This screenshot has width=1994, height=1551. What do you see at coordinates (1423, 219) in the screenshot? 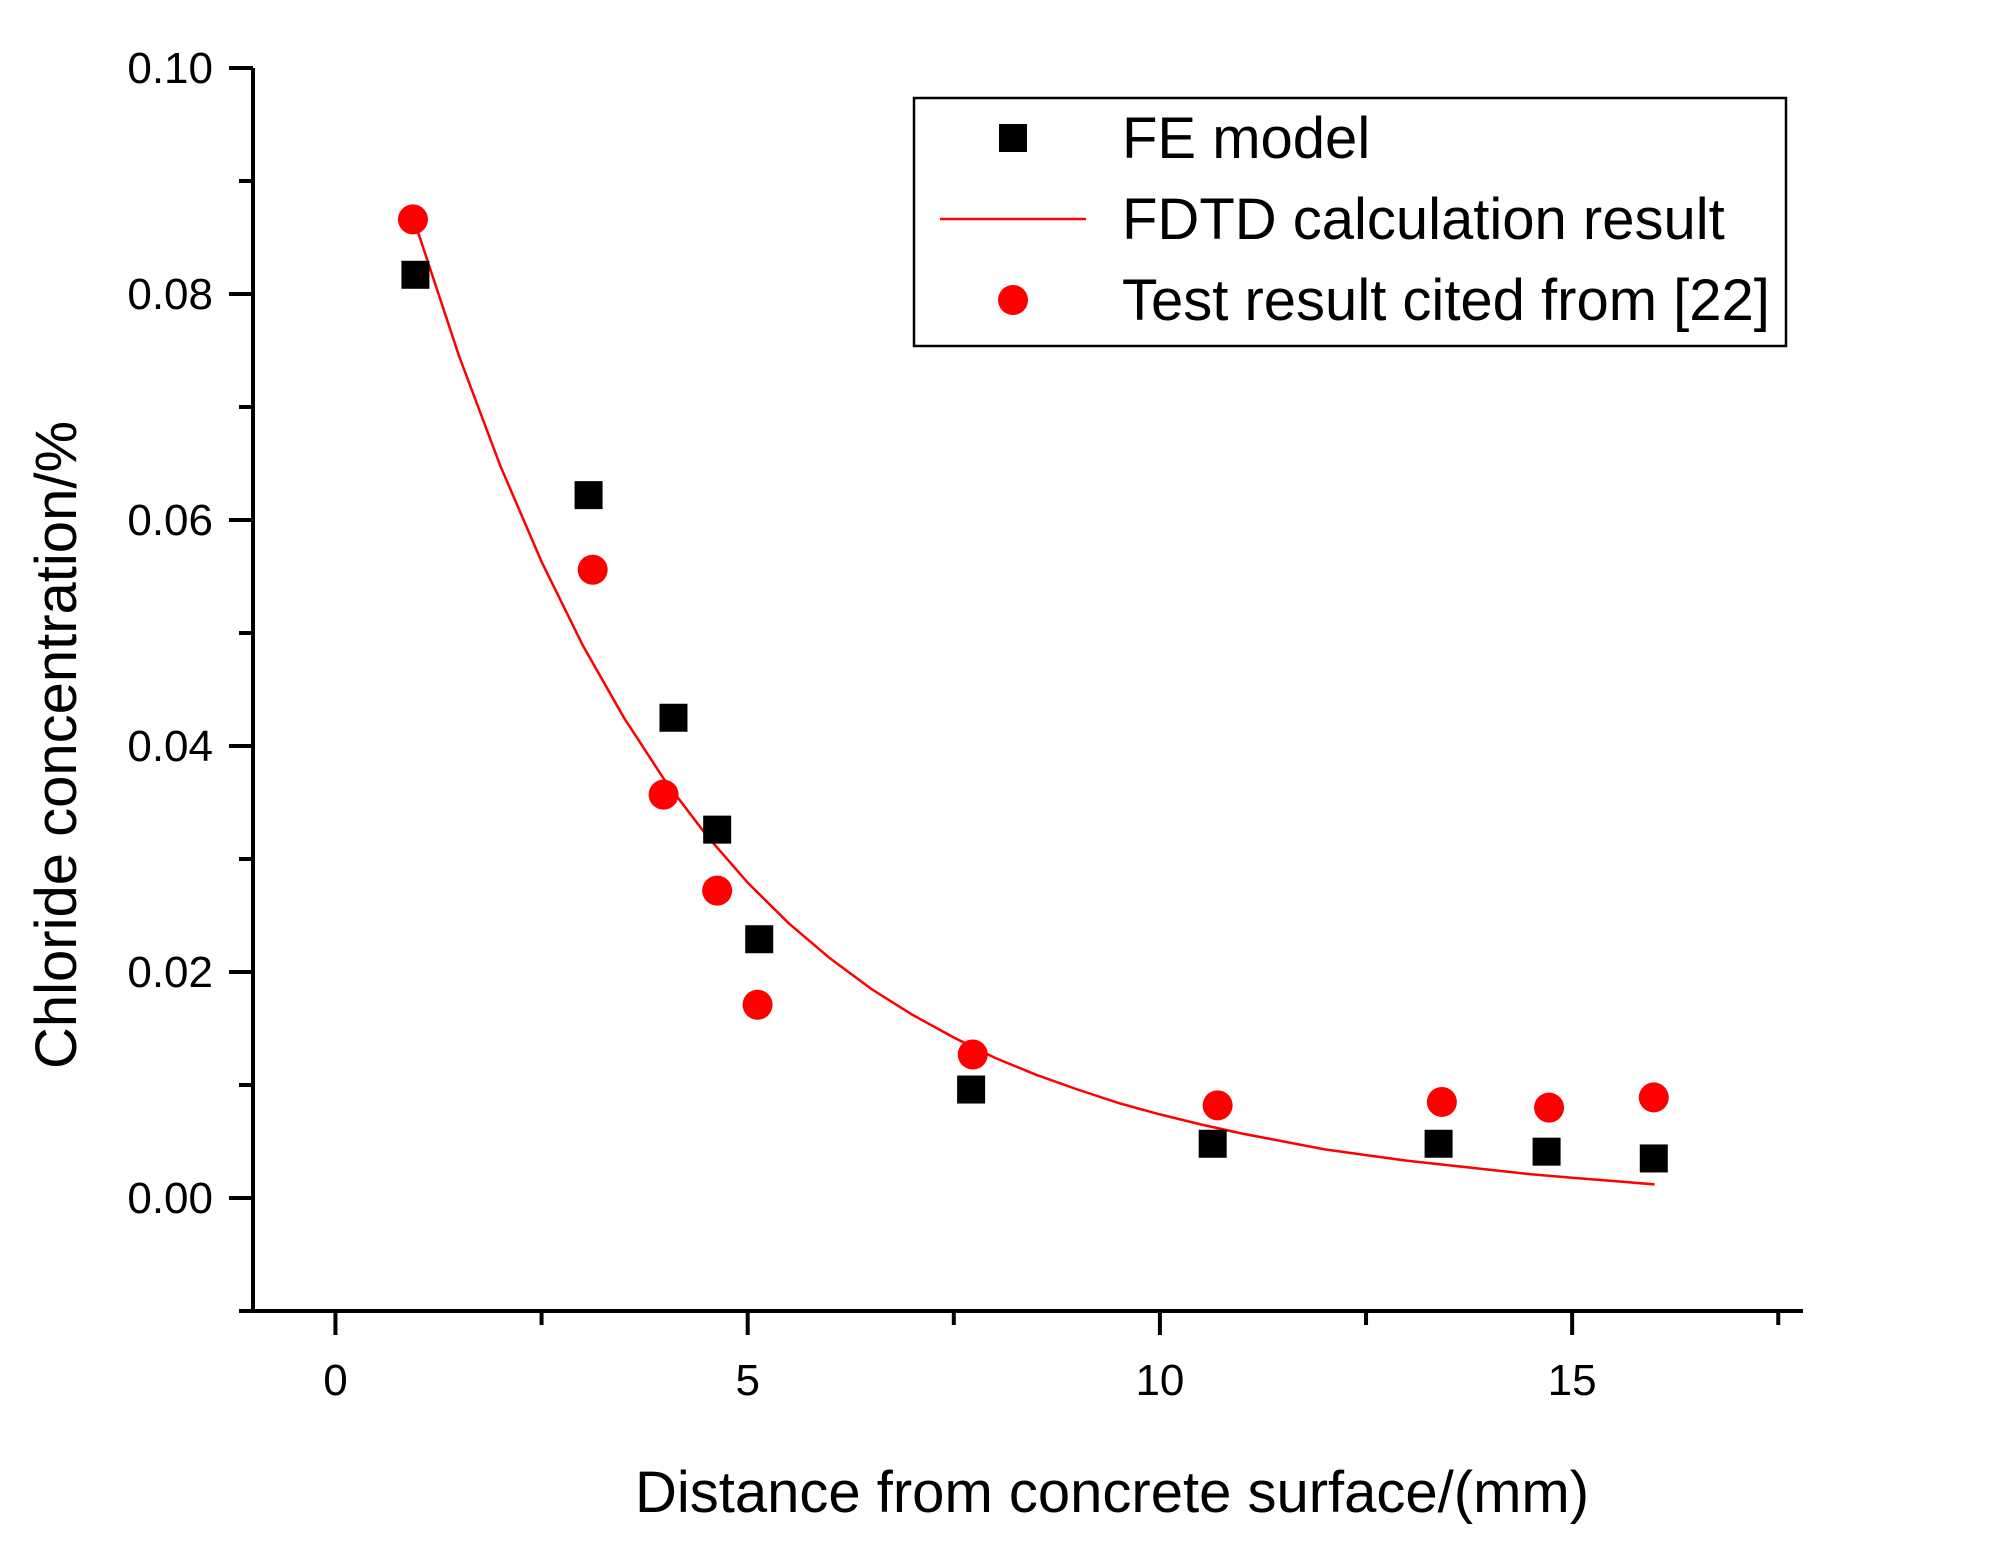
I see `legend-label: FDTD calculation result` at bounding box center [1423, 219].